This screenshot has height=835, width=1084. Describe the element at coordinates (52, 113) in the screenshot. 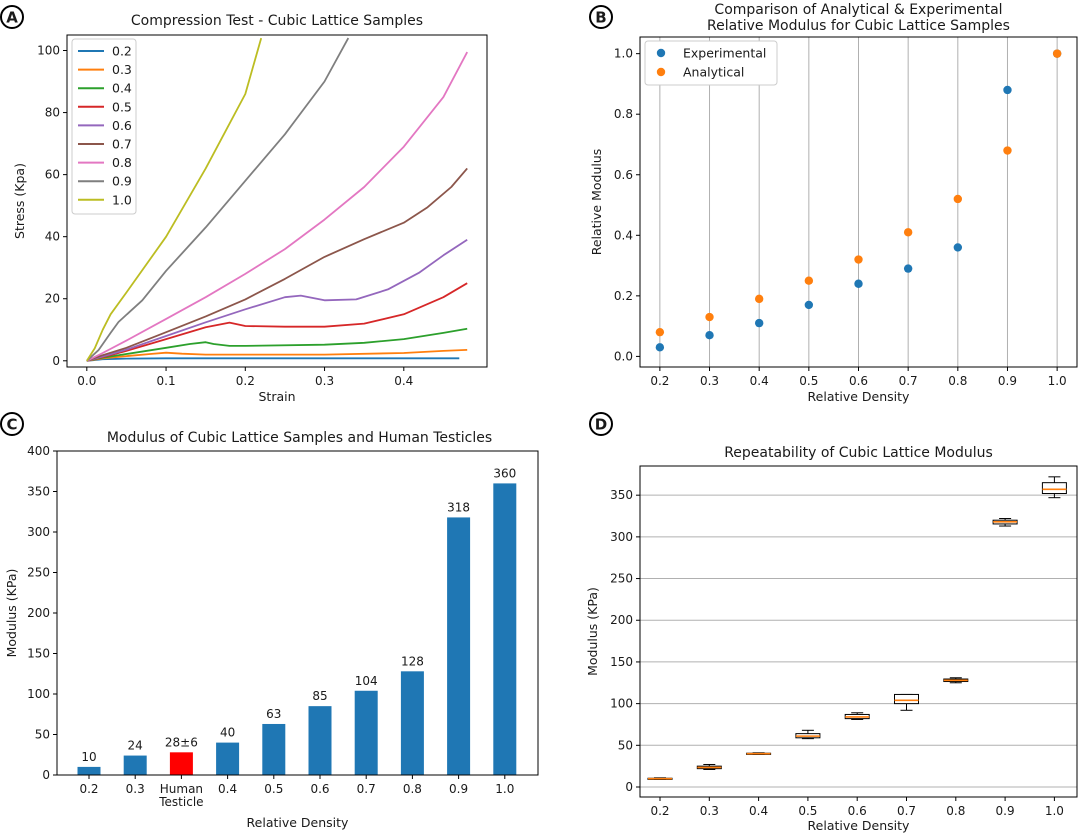

I see `y-tick-label: 80` at that location.